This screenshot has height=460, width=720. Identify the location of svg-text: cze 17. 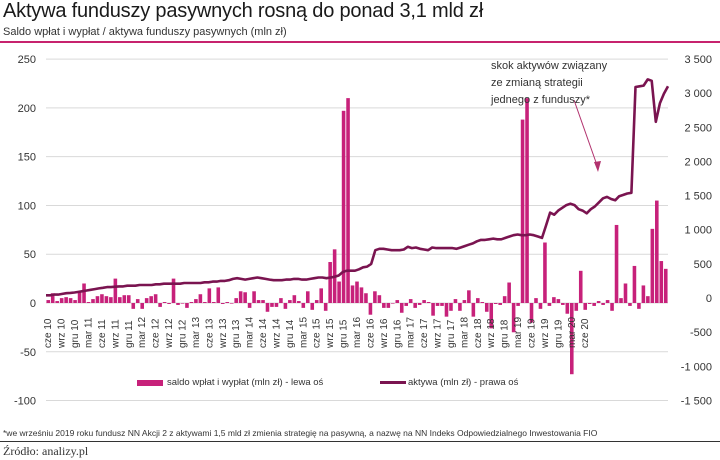
(424, 333).